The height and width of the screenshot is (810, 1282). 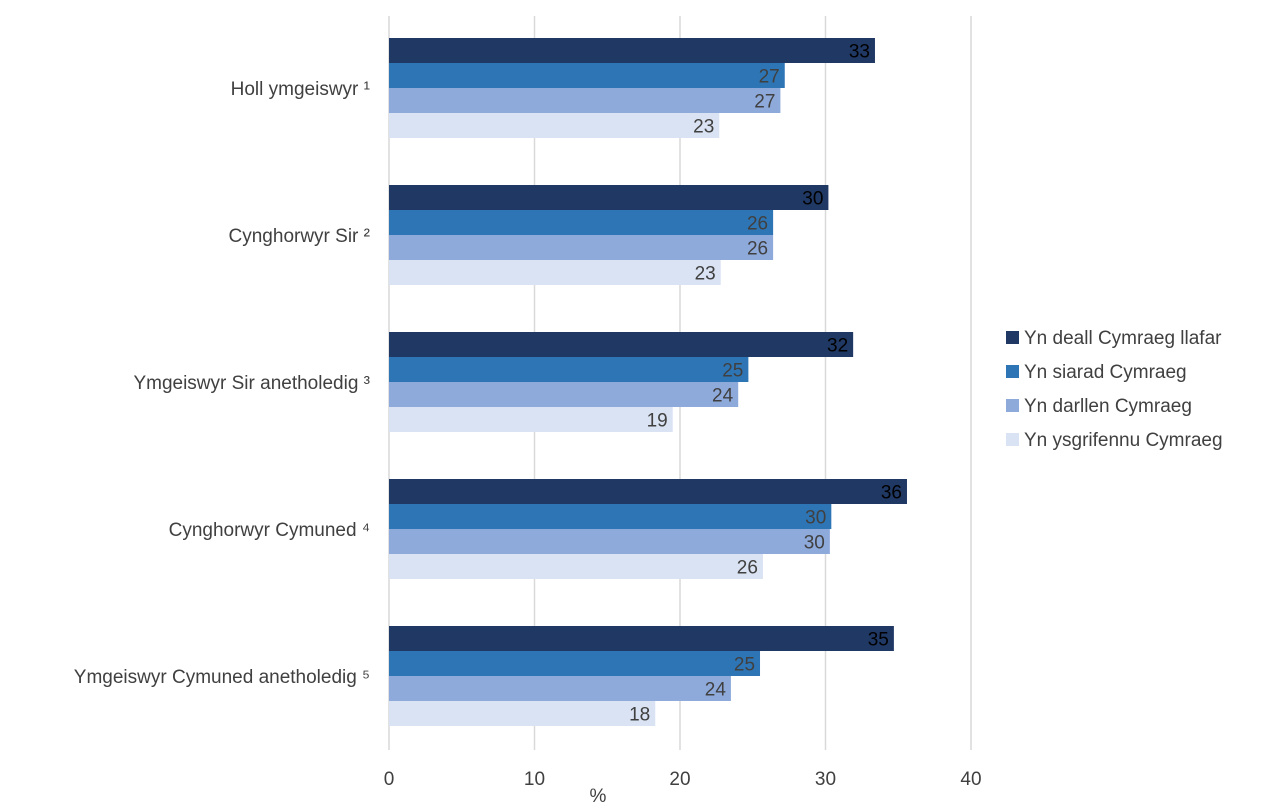 I want to click on bar-value-label: 33, so click(x=859, y=52).